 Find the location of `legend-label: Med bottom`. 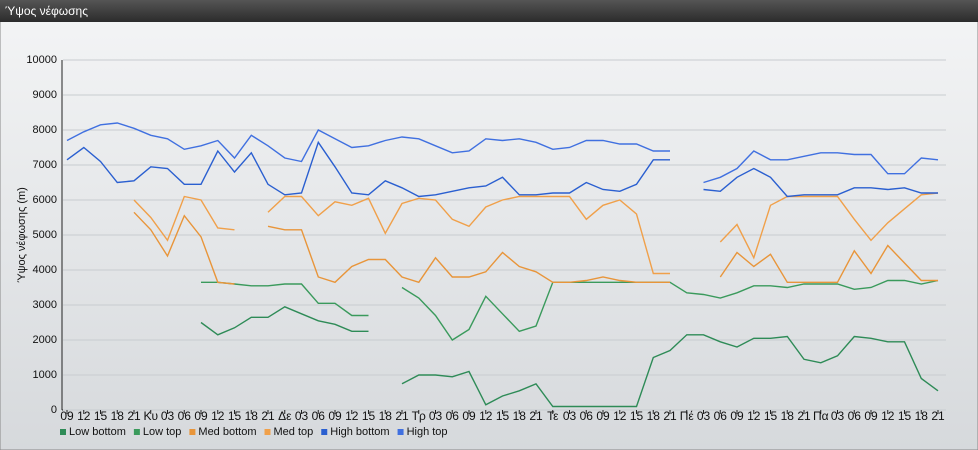

legend-label: Med bottom is located at coordinates (227, 432).